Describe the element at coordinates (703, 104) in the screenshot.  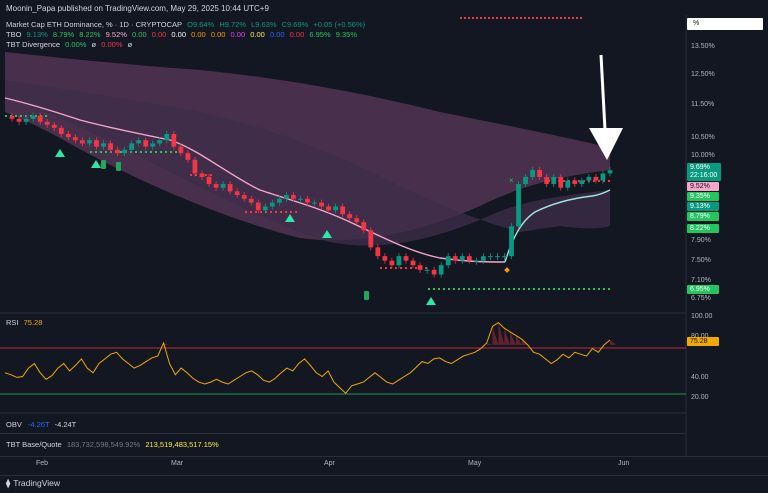
I see `price-tick: 11.50%` at that location.